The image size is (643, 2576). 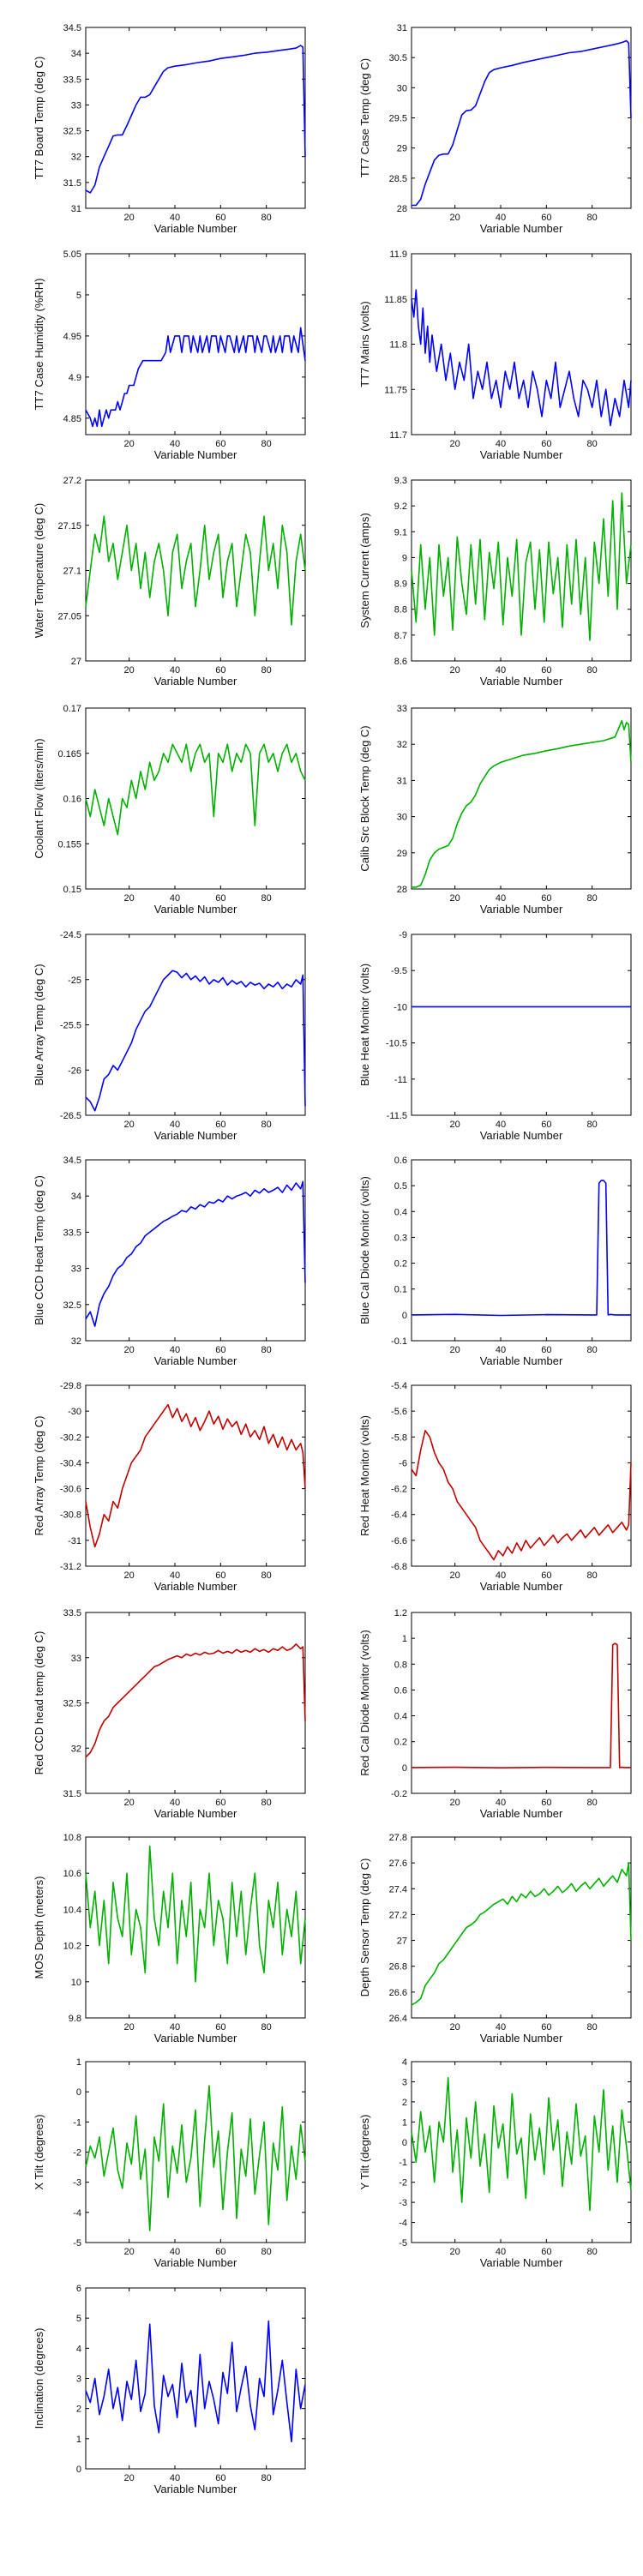 I want to click on y-tick-label: -6.2, so click(x=399, y=1490).